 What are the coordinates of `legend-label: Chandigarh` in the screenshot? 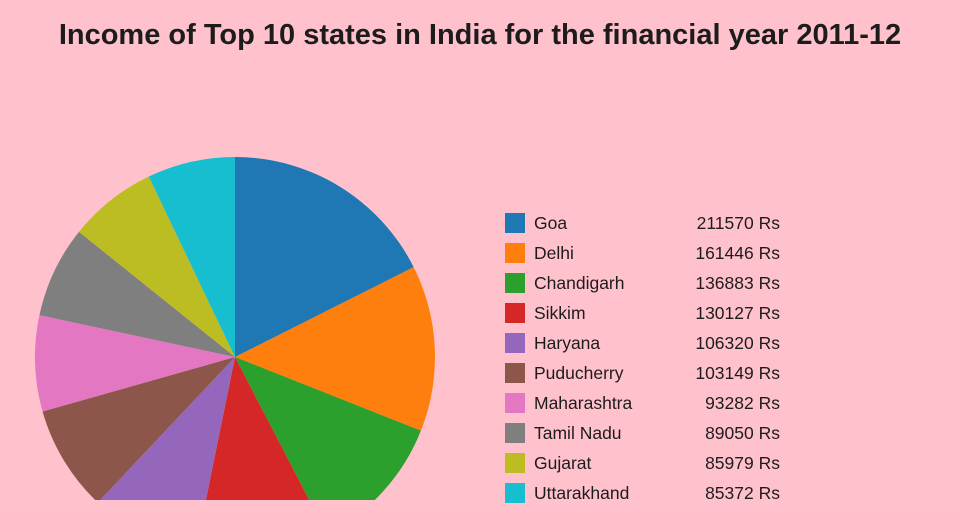 It's located at (579, 282).